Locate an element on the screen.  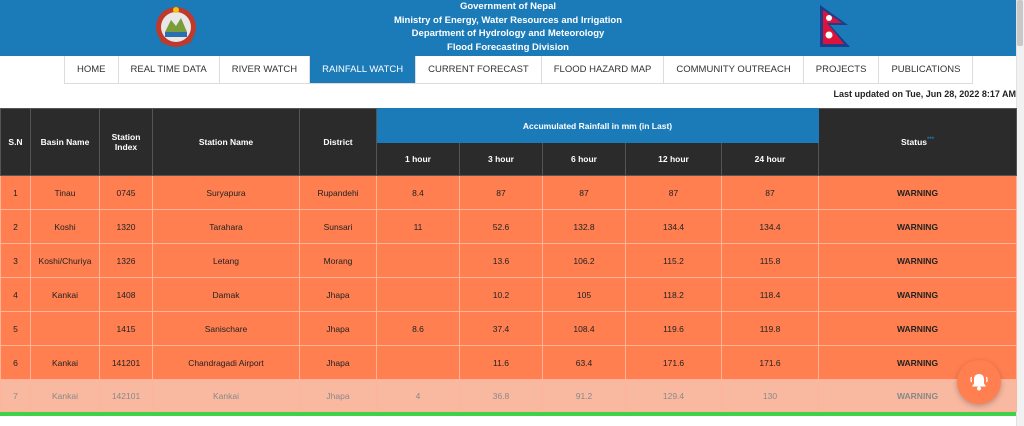
nav-current-forecast: CURRENT FORECAST is located at coordinates (479, 69).